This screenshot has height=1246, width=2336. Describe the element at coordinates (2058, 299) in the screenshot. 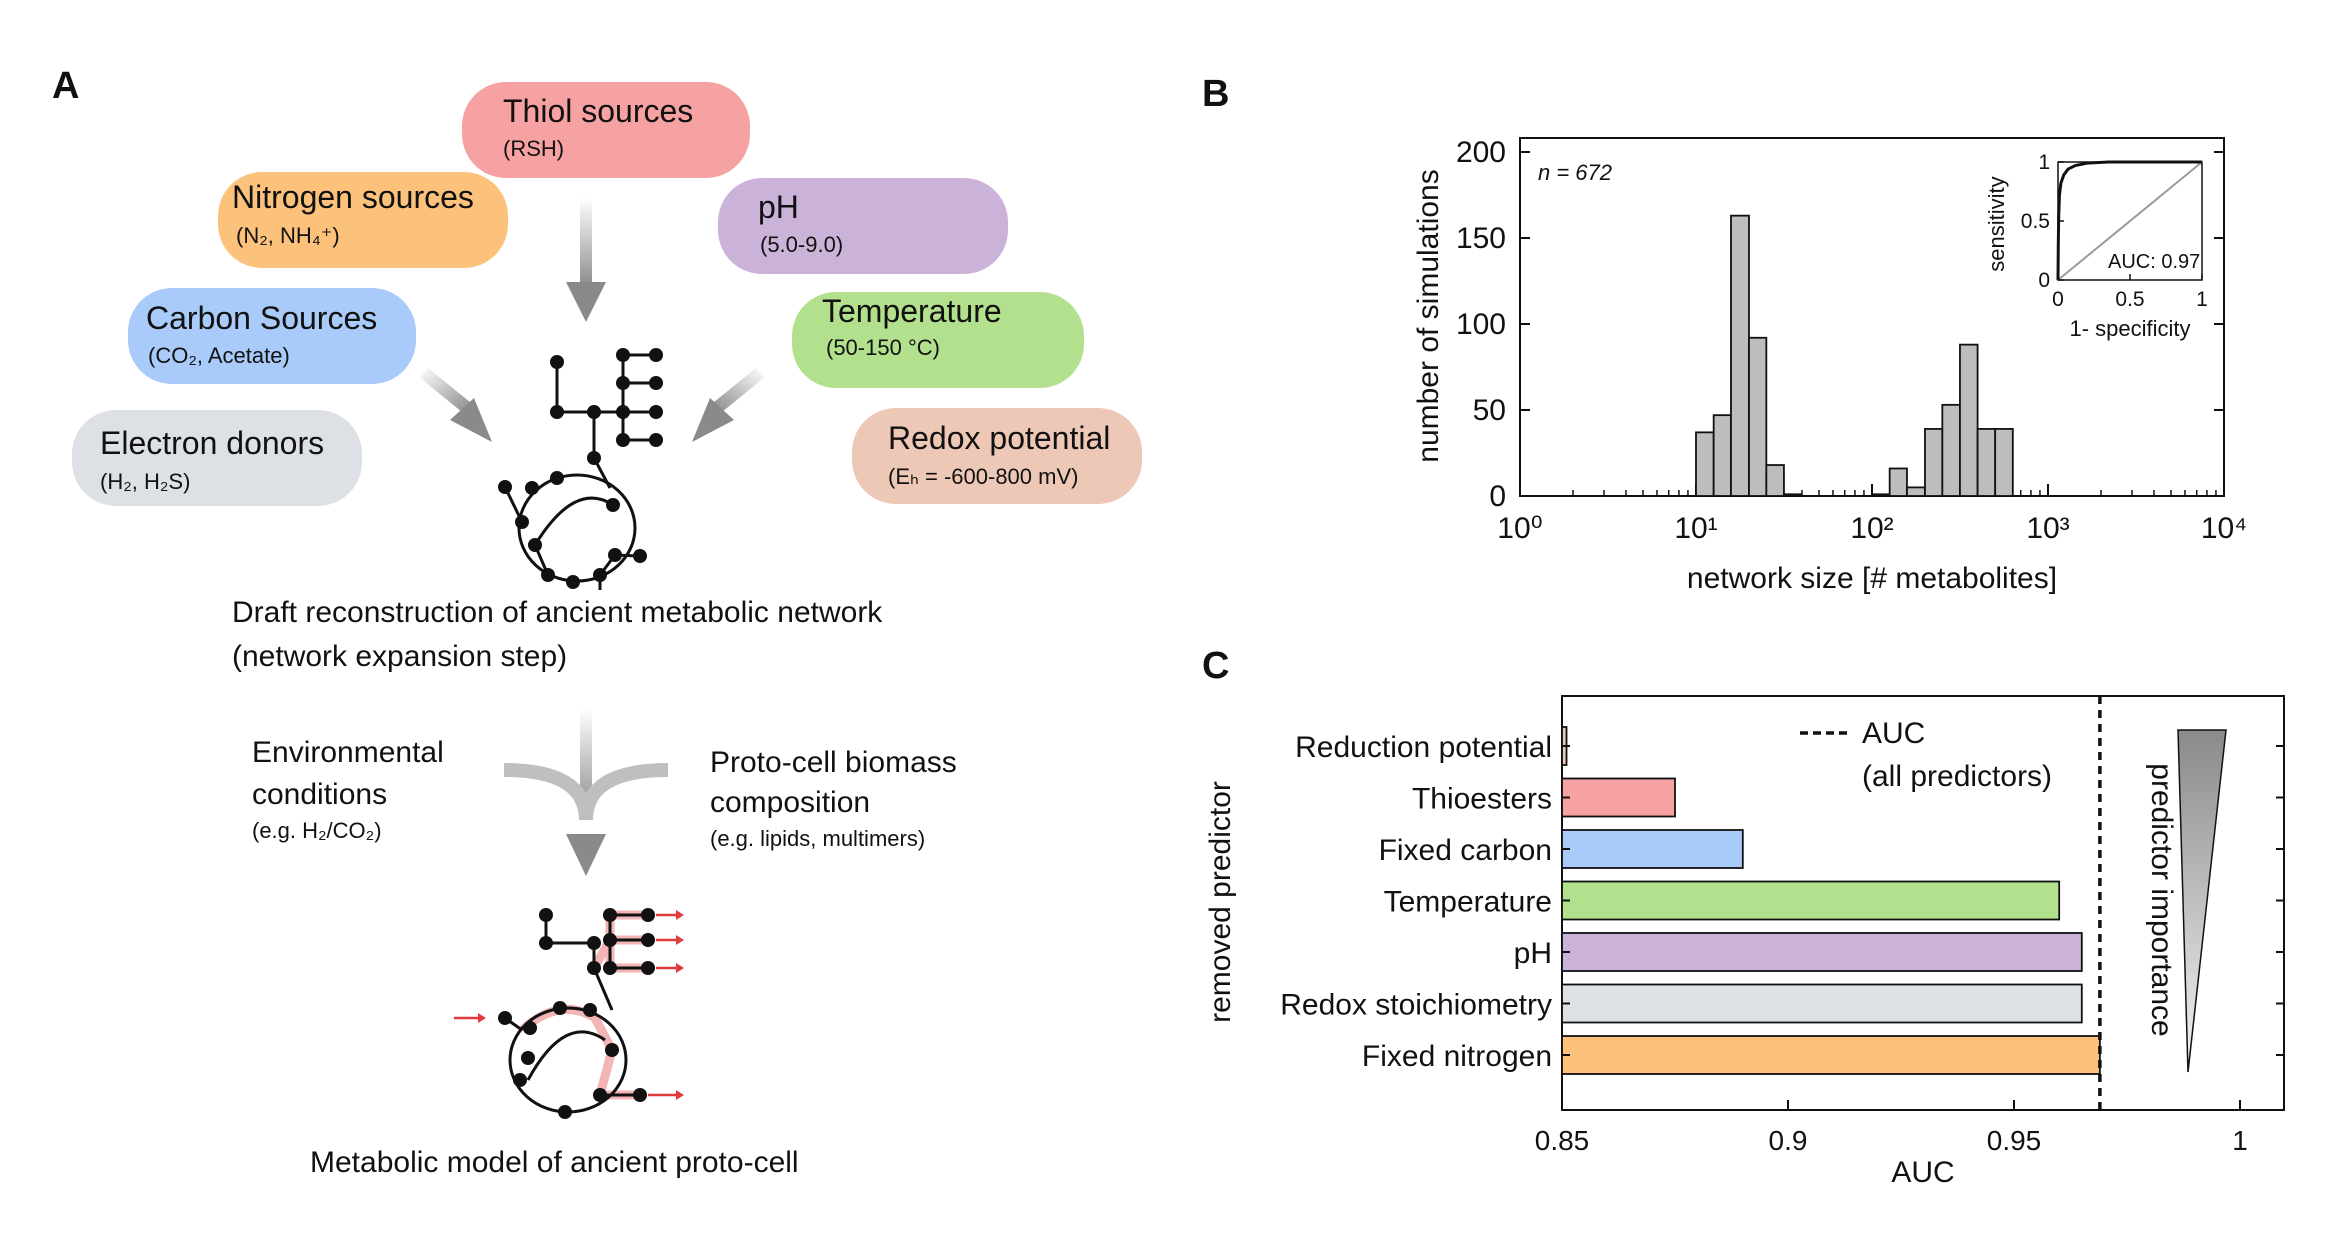

I see `roc-x-tick-label: 0` at that location.